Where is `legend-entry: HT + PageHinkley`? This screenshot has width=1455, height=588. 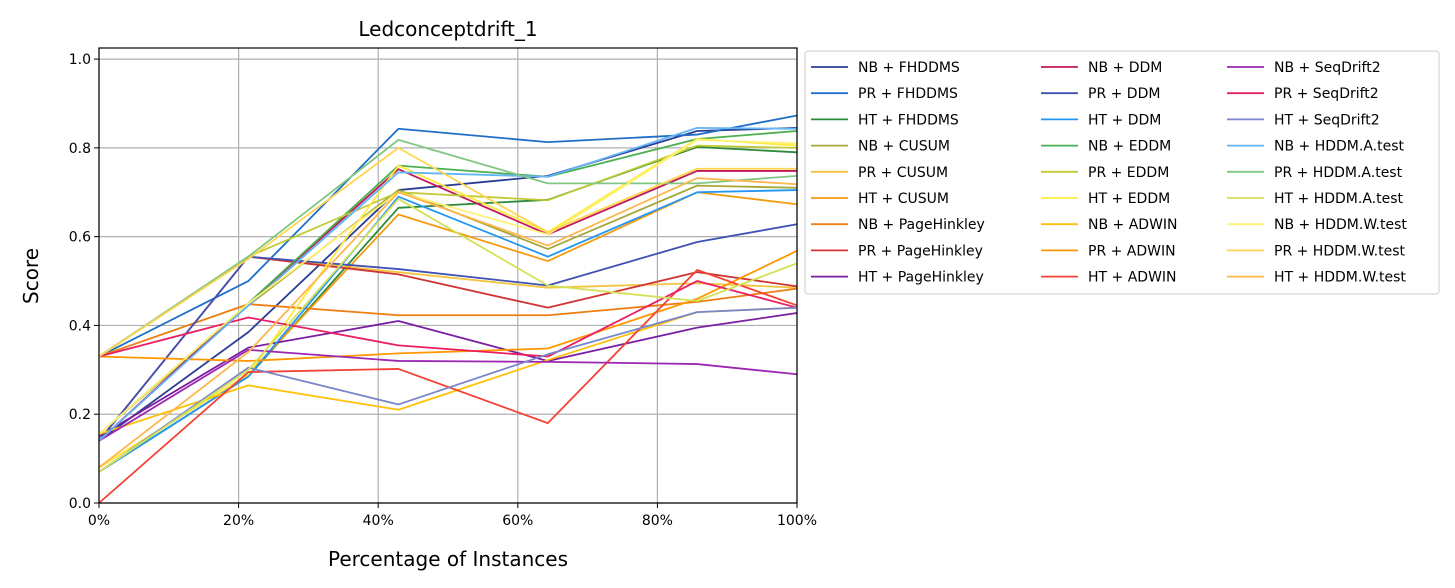 legend-entry: HT + PageHinkley is located at coordinates (897, 278).